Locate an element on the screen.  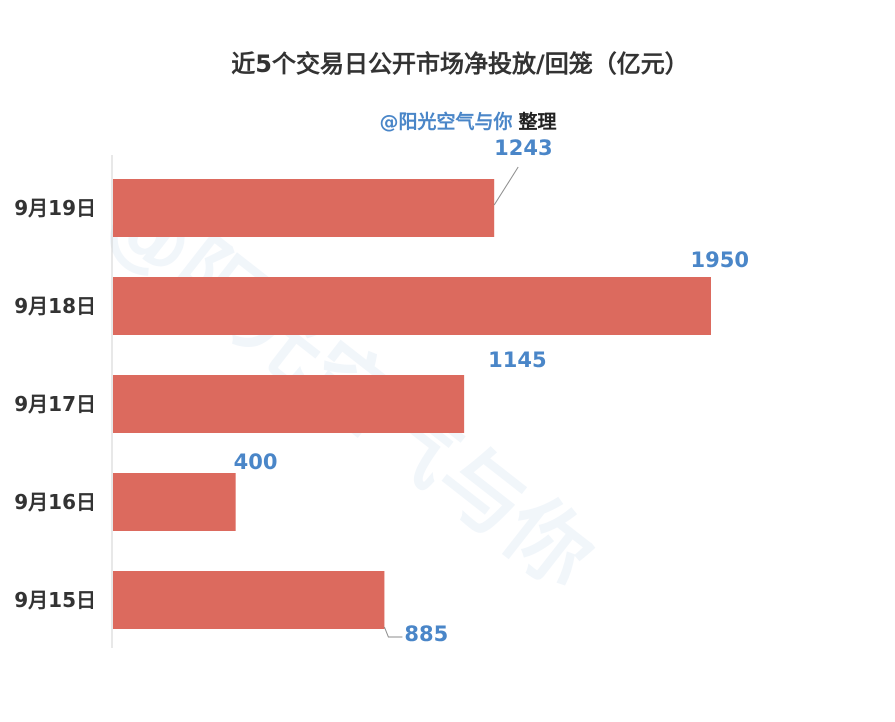
category-label-5: 9月15日 is located at coordinates (55, 600).